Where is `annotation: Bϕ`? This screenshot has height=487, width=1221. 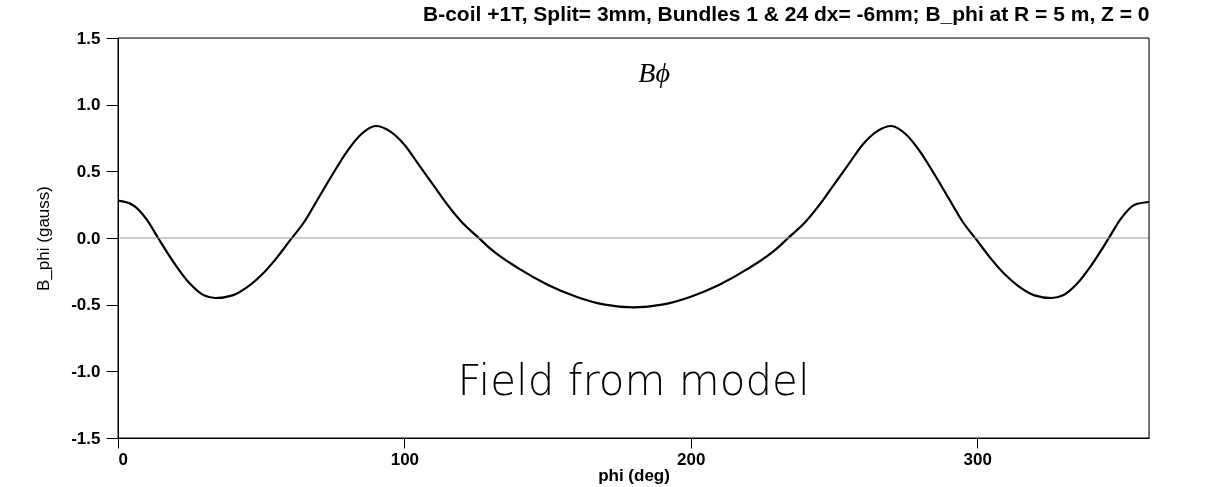 annotation: Bϕ is located at coordinates (654, 72).